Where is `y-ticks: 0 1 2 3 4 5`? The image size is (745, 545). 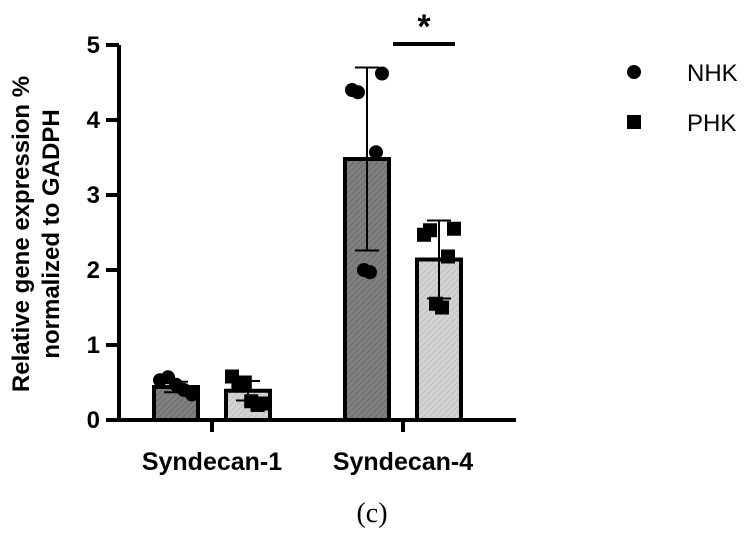
y-ticks: 0 1 2 3 4 5 is located at coordinates (103, 233).